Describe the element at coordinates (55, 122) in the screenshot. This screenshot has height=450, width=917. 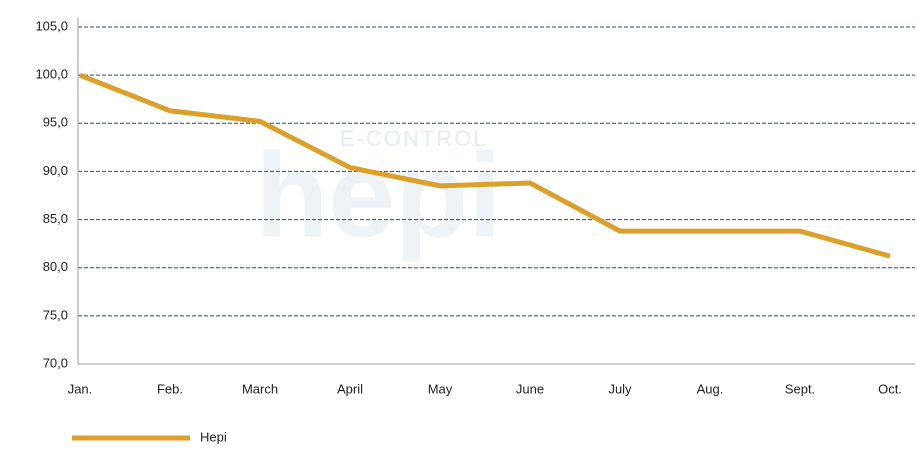
I see `y-tick-label: 95,0` at that location.